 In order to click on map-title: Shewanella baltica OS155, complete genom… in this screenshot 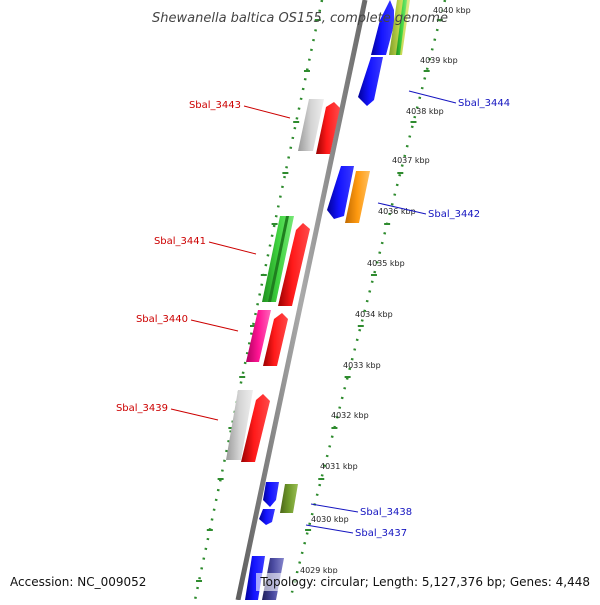, I will do `click(300, 18)`.